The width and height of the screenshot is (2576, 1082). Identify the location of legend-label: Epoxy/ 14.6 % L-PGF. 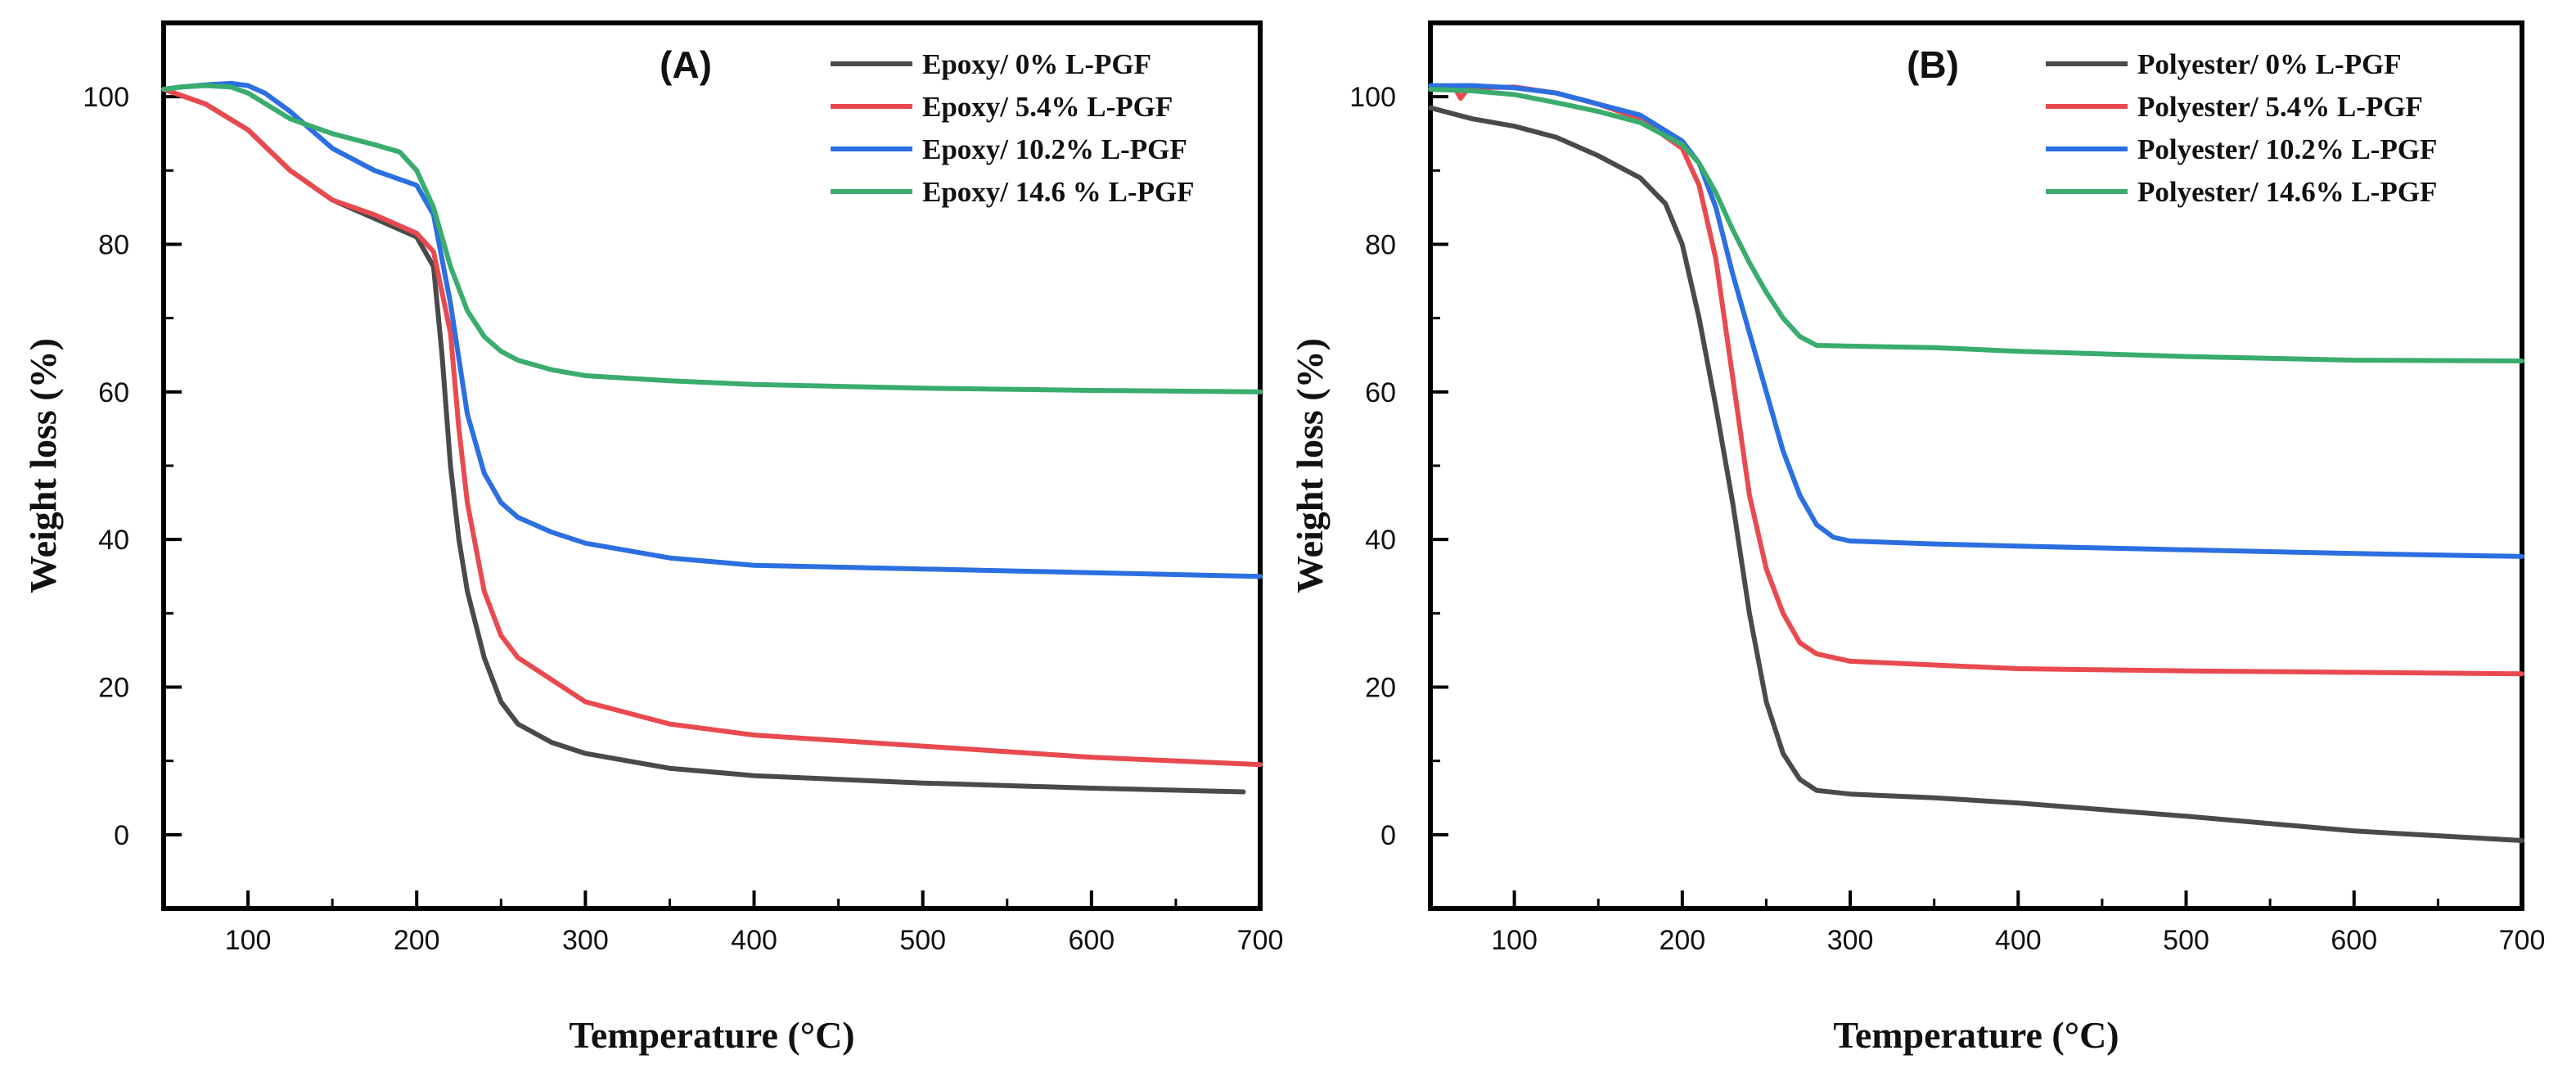
(1058, 192).